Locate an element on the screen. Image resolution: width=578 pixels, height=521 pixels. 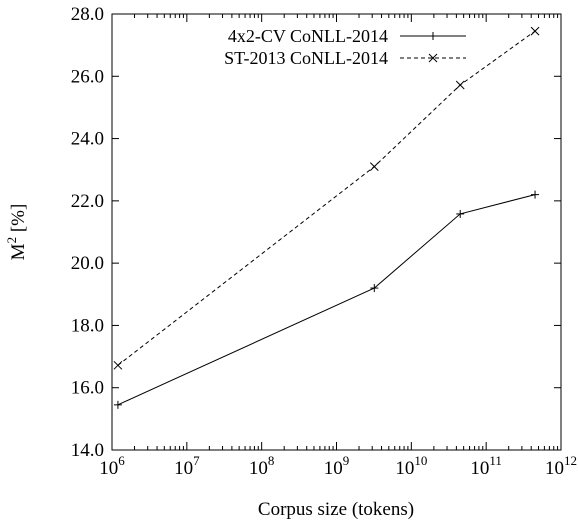
y-tick-label: 18.0 is located at coordinates (87, 325).